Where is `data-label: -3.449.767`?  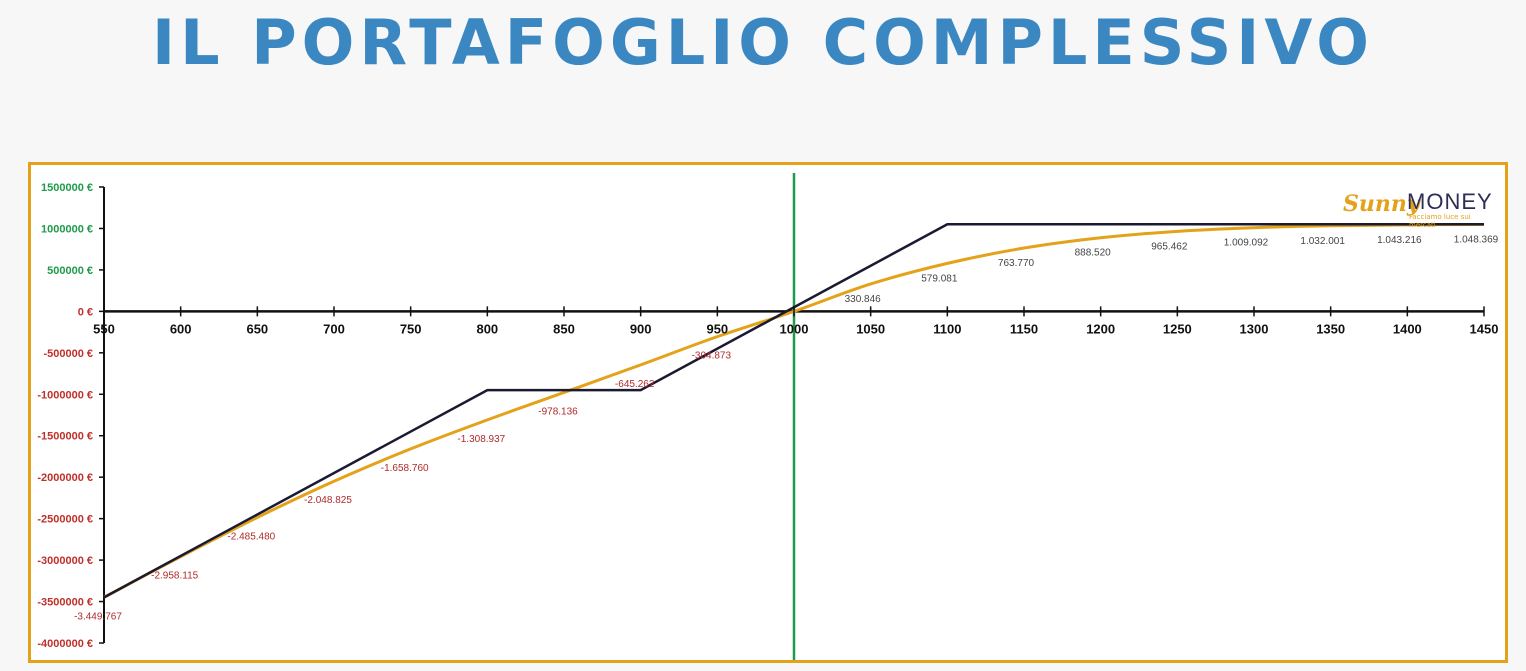
data-label: -3.449.767 is located at coordinates (98, 616).